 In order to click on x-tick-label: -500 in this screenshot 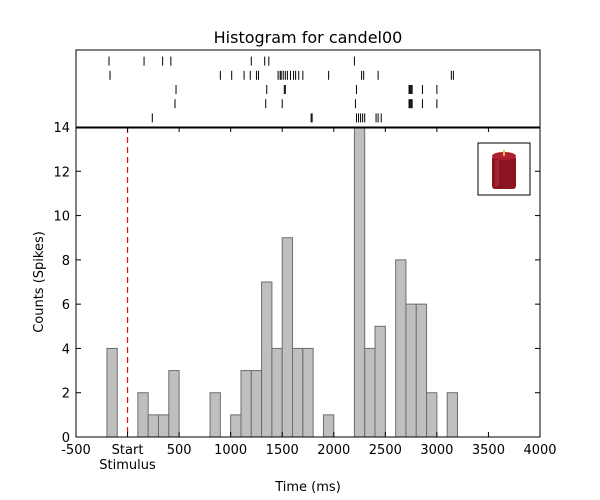, I will do `click(76, 450)`.